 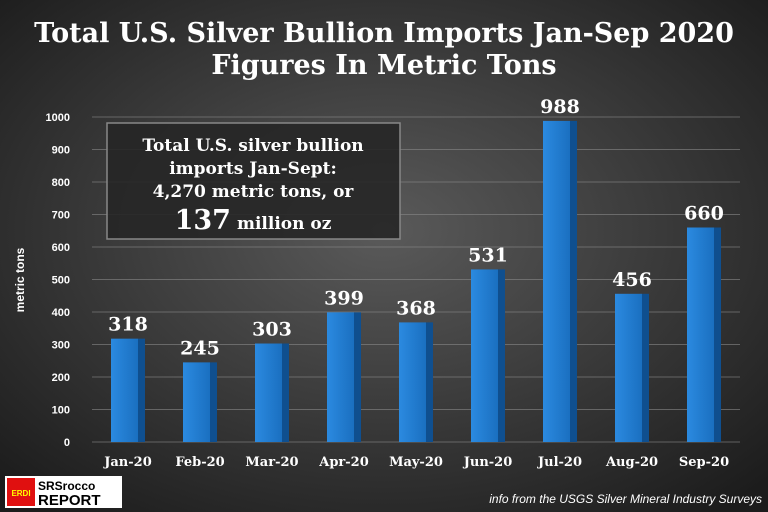 I want to click on annotation-big-number: 137, so click(x=203, y=220).